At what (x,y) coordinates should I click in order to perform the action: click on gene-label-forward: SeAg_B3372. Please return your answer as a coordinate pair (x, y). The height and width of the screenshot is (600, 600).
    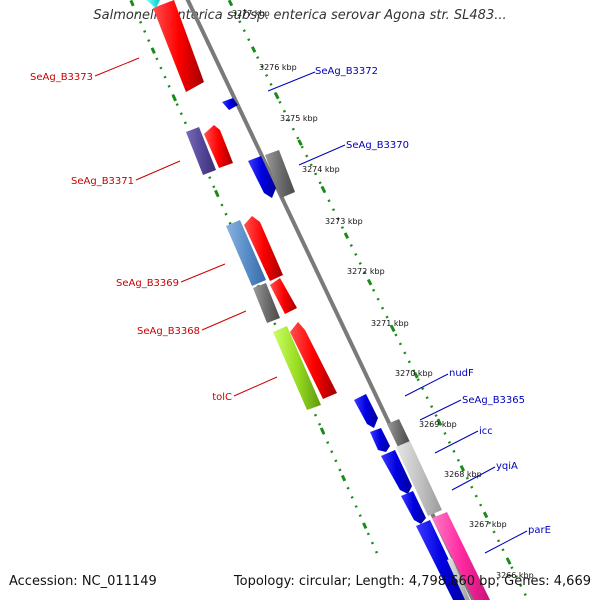
    Looking at the image, I should click on (346, 71).